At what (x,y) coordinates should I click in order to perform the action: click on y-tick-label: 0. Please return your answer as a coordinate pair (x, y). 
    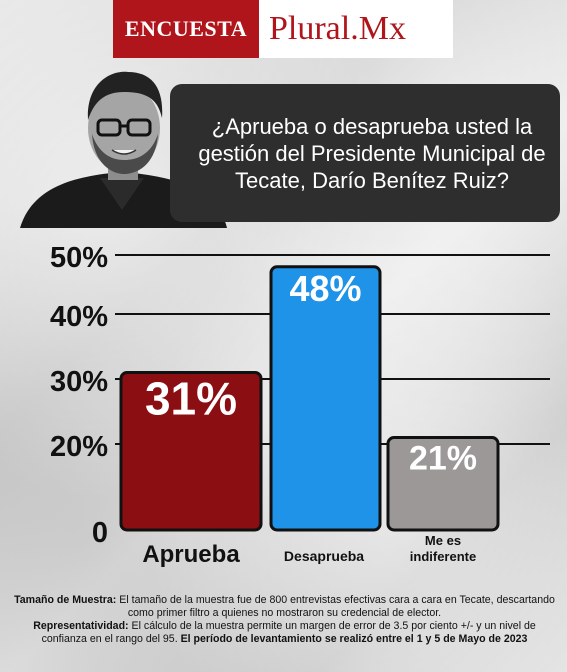
    Looking at the image, I should click on (100, 533).